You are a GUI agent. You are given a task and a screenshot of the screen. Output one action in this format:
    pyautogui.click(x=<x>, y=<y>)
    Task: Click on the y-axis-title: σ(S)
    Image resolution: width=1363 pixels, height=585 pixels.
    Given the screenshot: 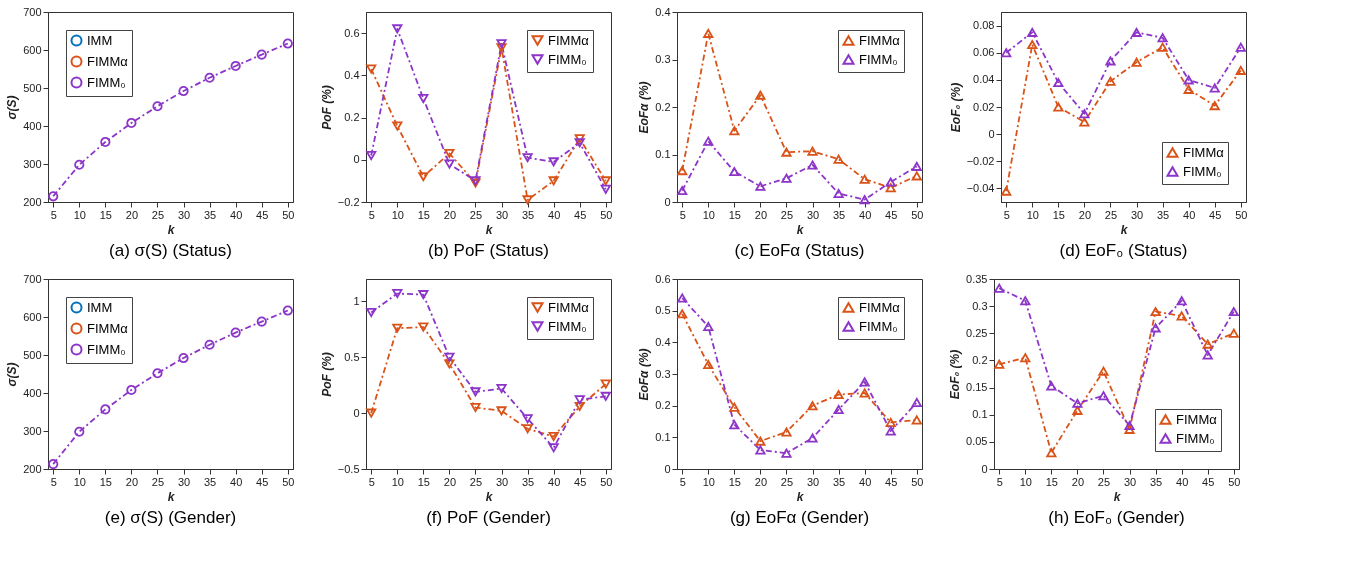 What is the action you would take?
    pyautogui.click(x=12, y=107)
    